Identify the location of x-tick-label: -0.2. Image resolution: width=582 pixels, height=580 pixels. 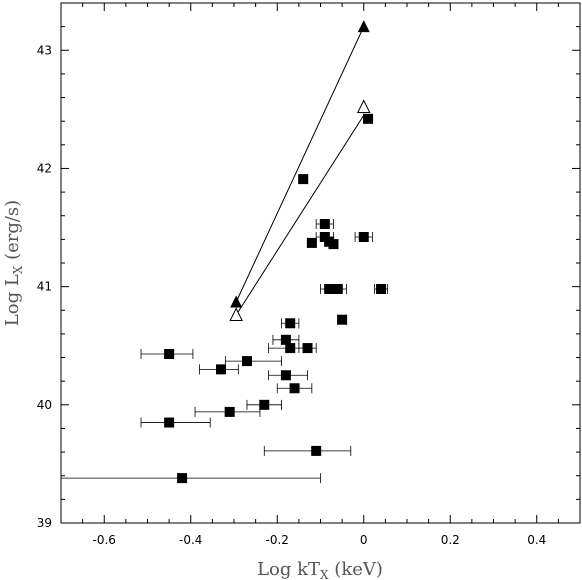
(277, 540).